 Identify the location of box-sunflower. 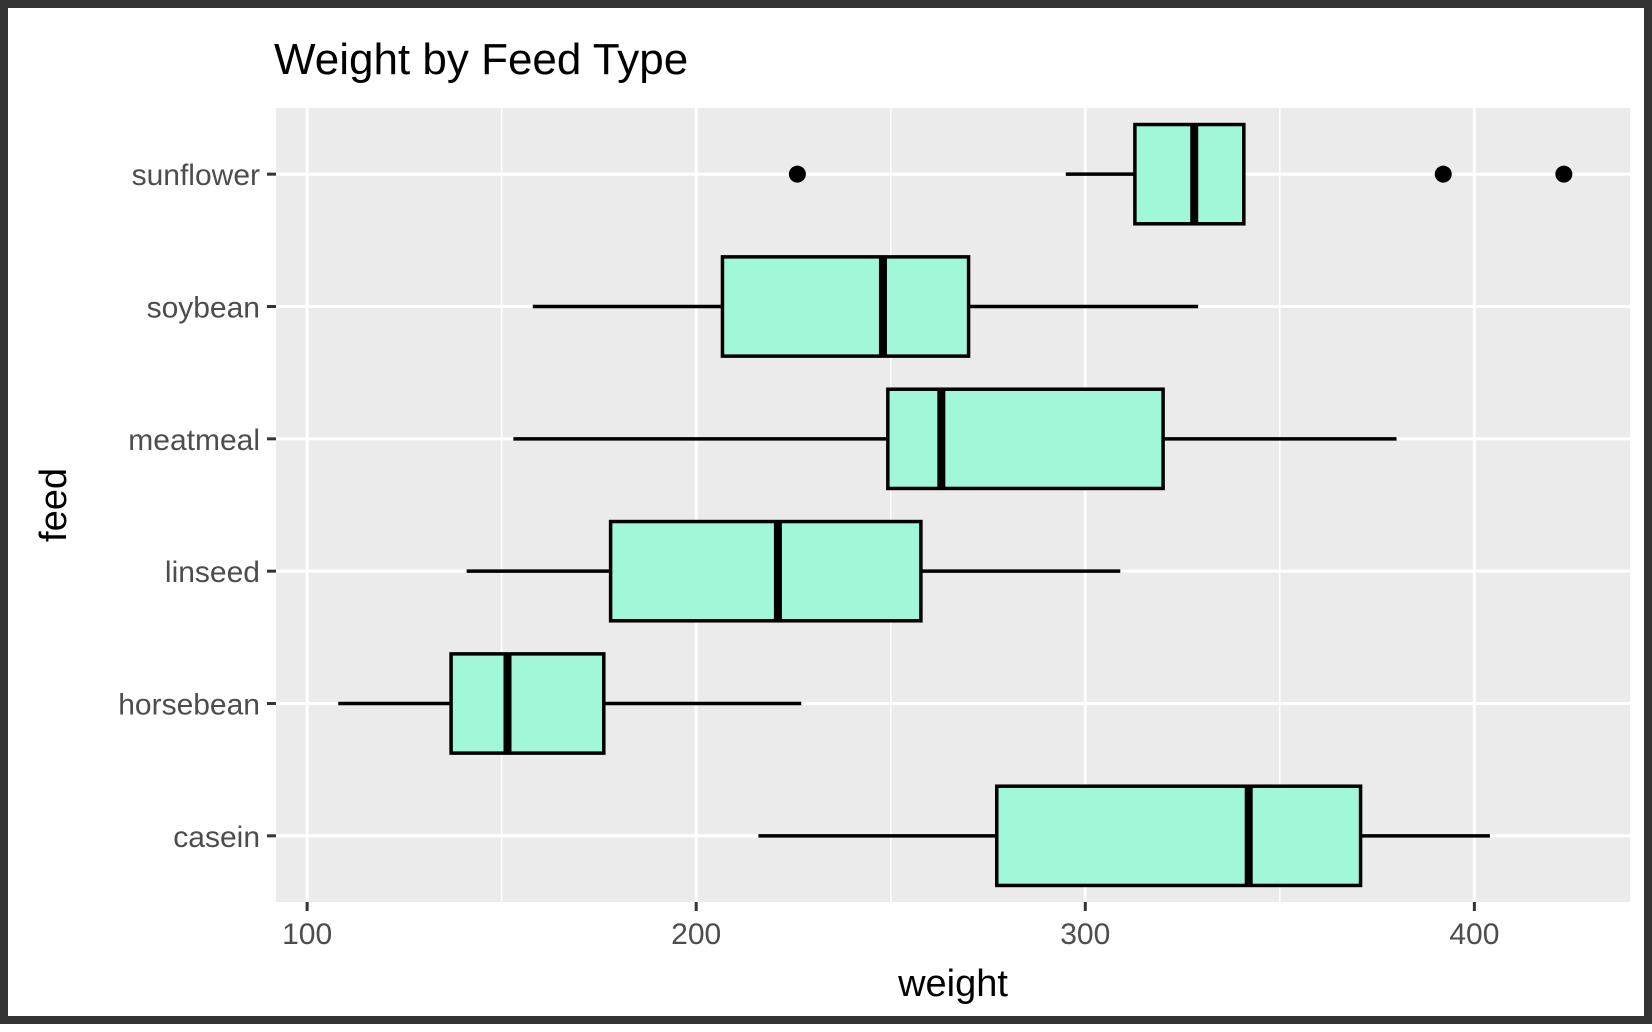
(1180, 174).